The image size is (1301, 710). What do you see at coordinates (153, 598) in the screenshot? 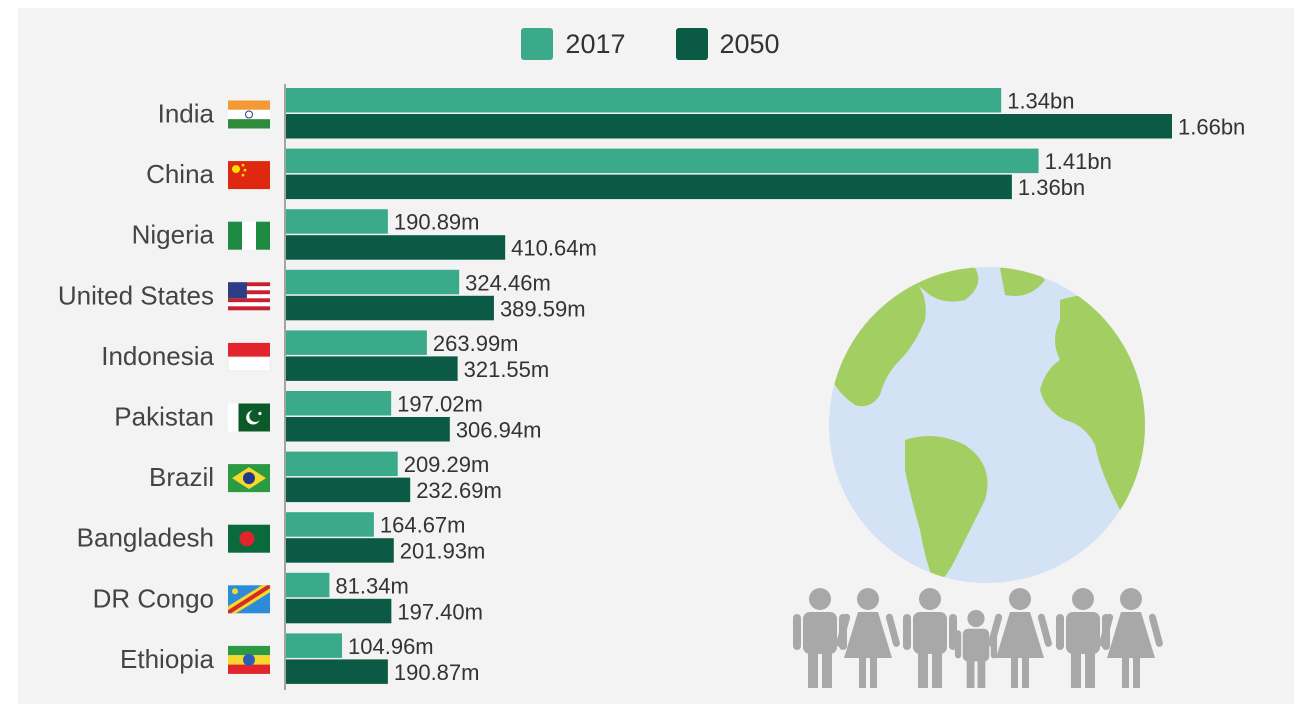
I see `category-label: DR Congo` at bounding box center [153, 598].